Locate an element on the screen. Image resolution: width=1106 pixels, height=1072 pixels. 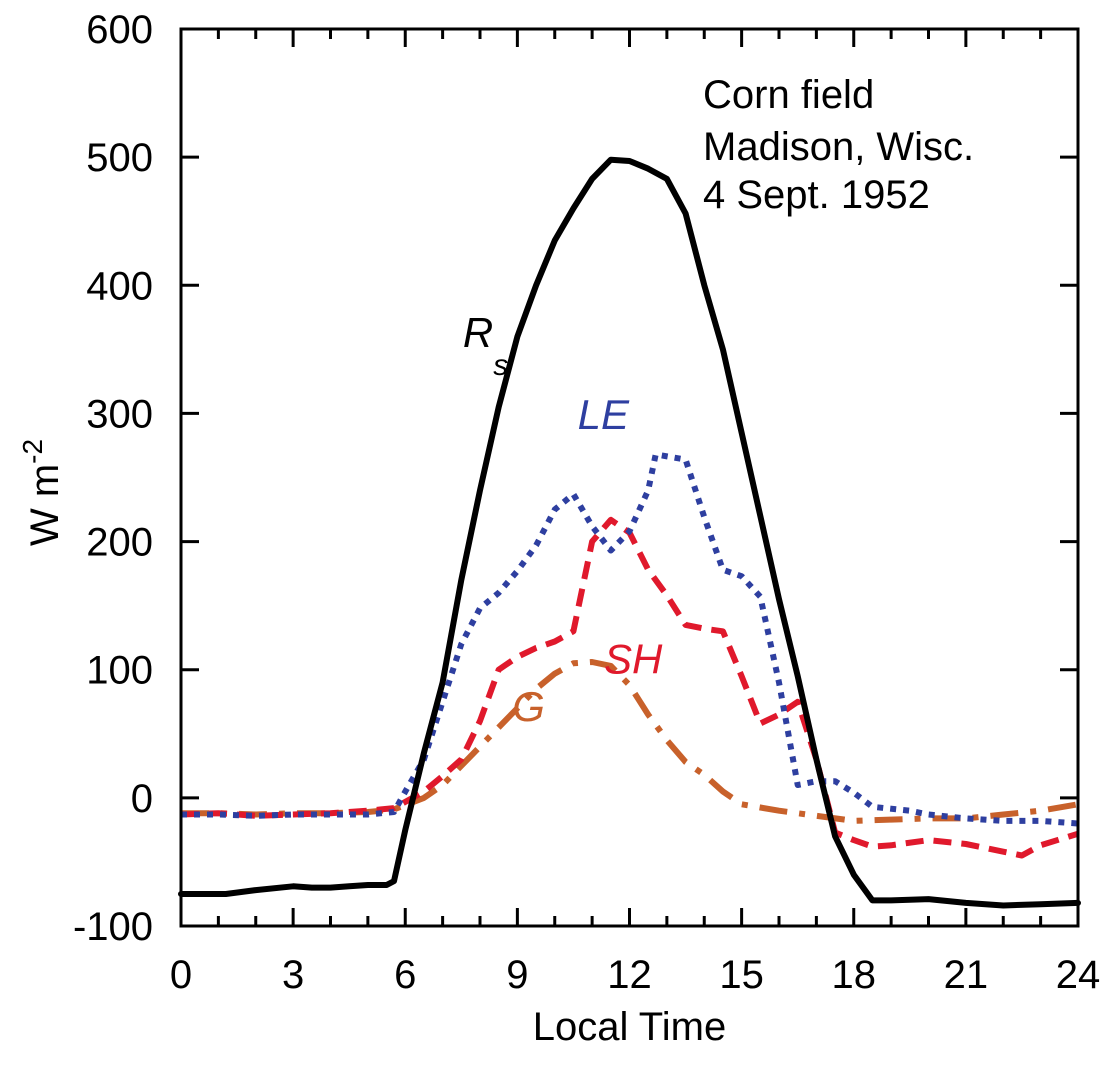
annotation-line-2: Madison, Wisc. is located at coordinates (838, 147).